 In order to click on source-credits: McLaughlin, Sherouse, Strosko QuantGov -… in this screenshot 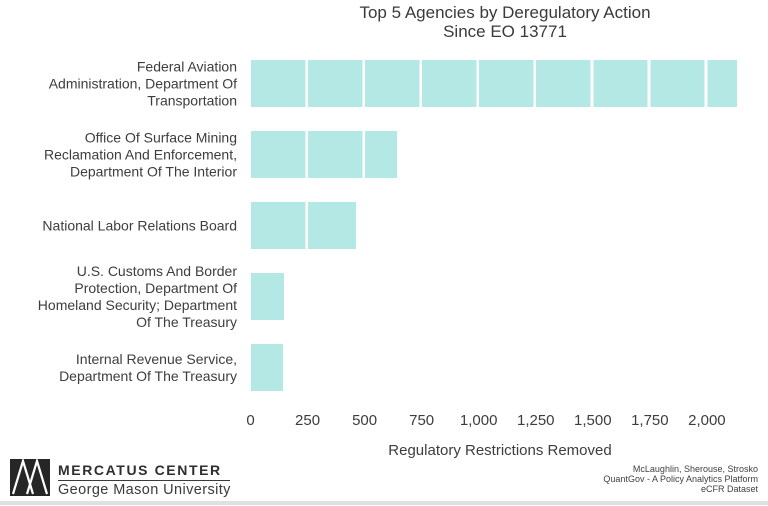, I will do `click(680, 479)`.